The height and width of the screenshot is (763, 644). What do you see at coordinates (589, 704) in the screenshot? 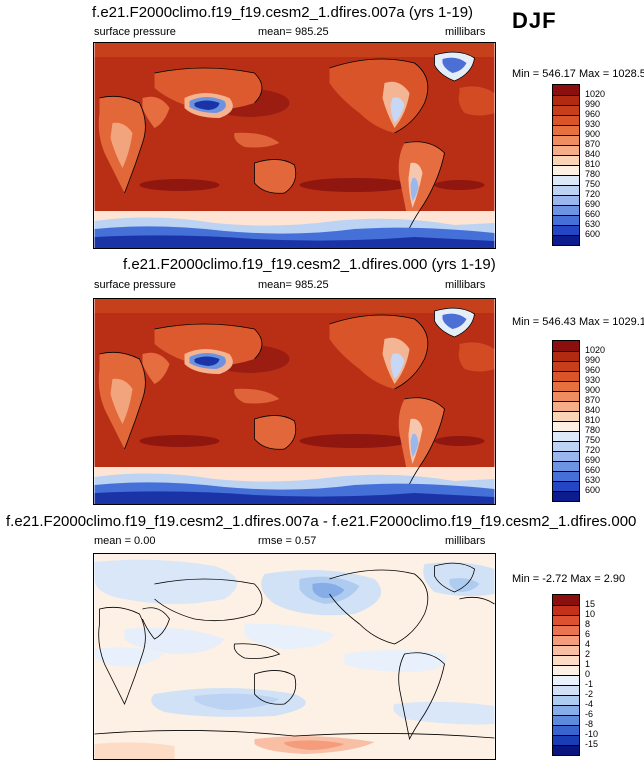
I see `colorbar-label: -4` at bounding box center [589, 704].